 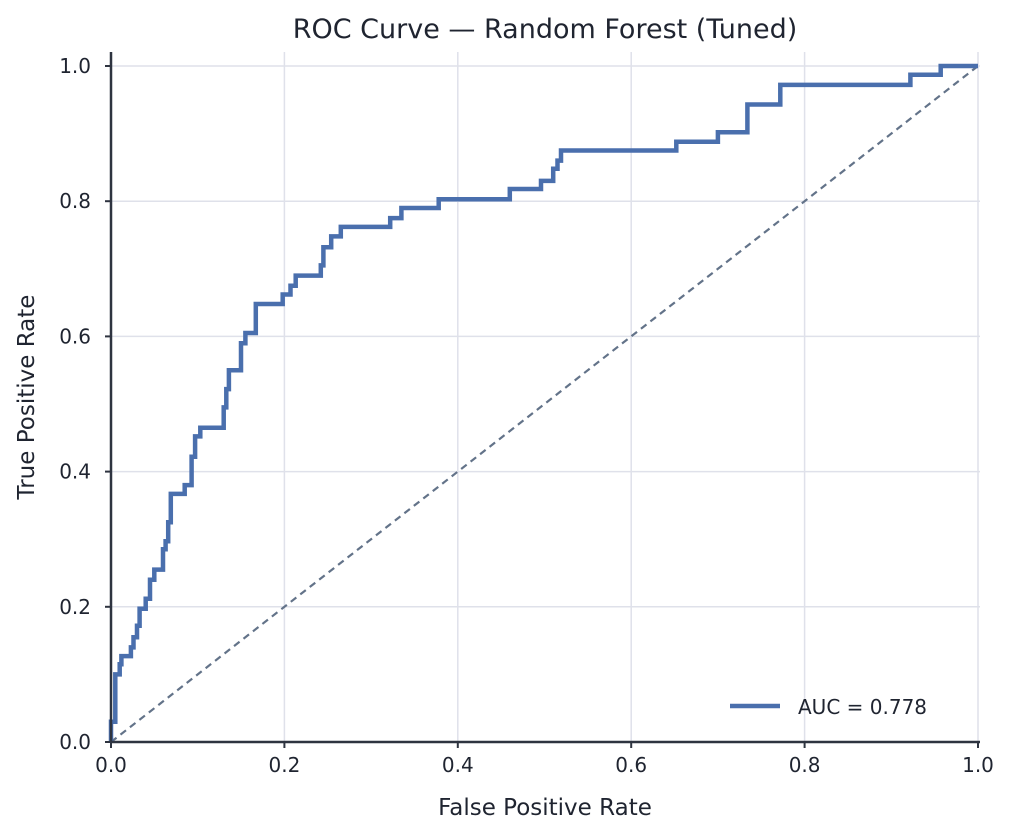 What do you see at coordinates (75, 472) in the screenshot?
I see `y-tick-label: 0.4` at bounding box center [75, 472].